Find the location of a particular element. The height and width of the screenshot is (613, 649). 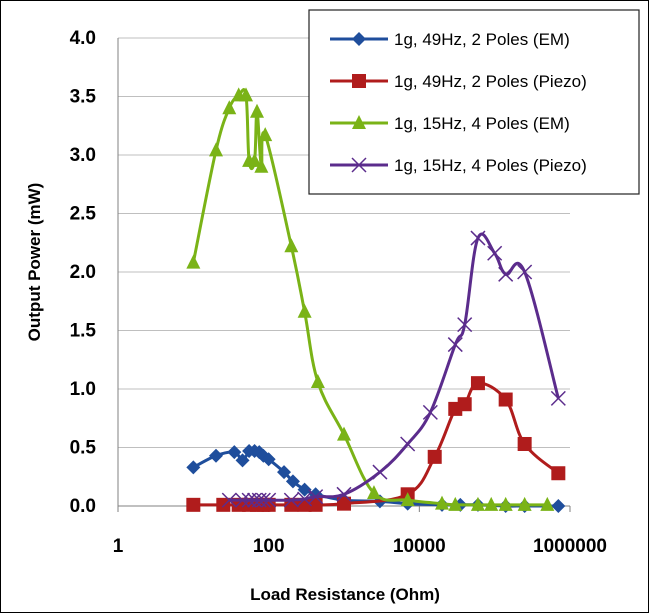

y-tick-label: 3.5 is located at coordinates (83, 97).